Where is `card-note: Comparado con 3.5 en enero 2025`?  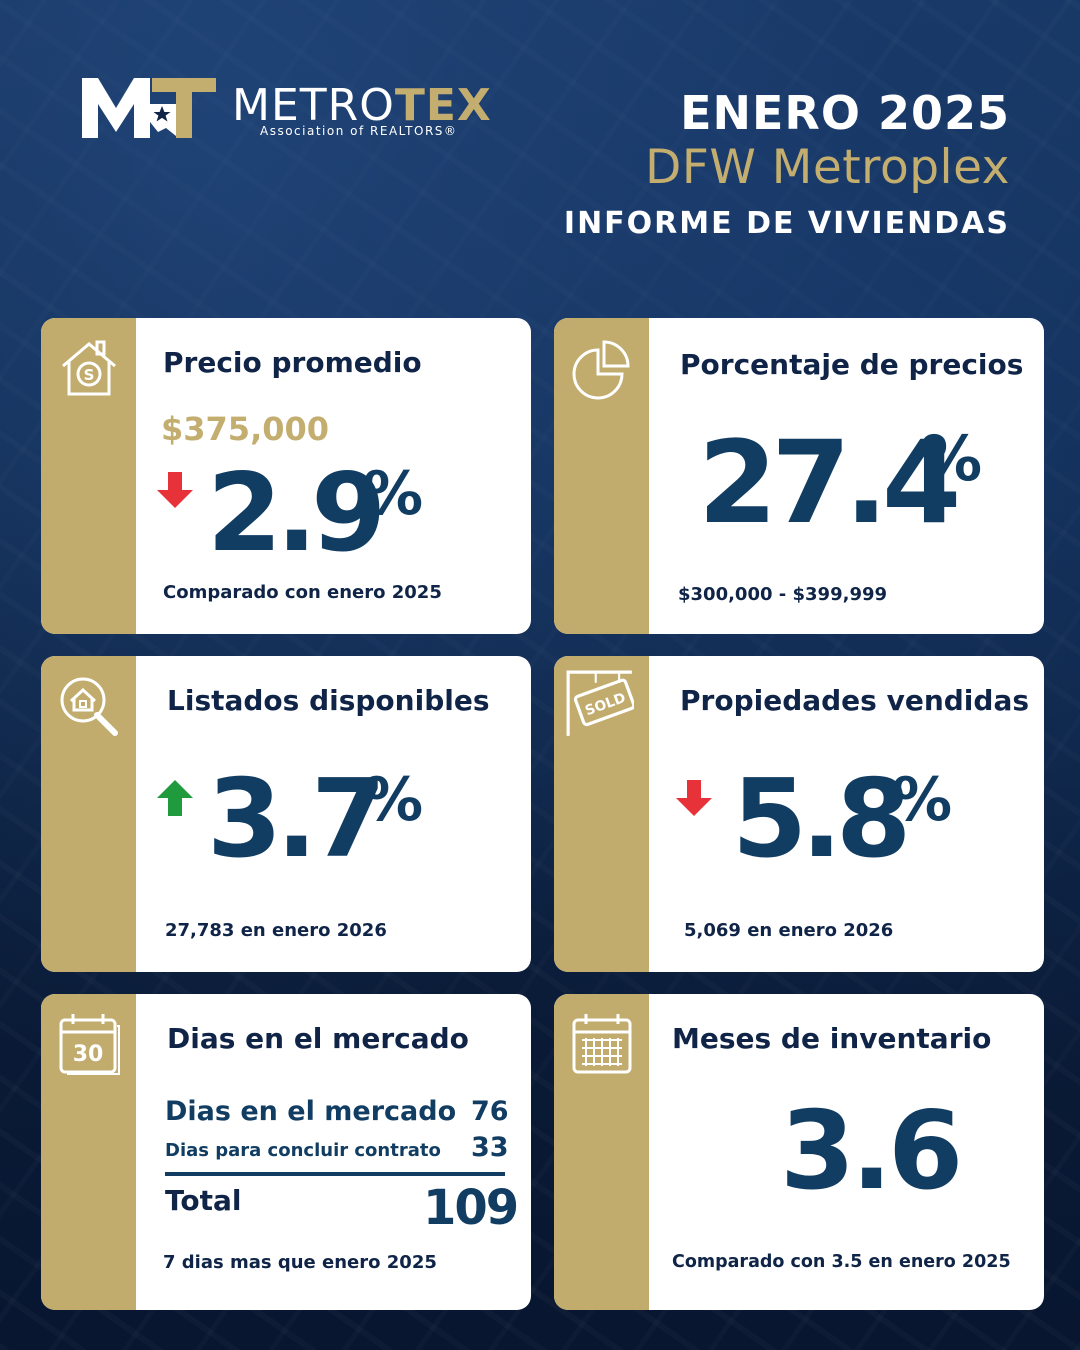 card-note: Comparado con 3.5 en enero 2025 is located at coordinates (841, 1262).